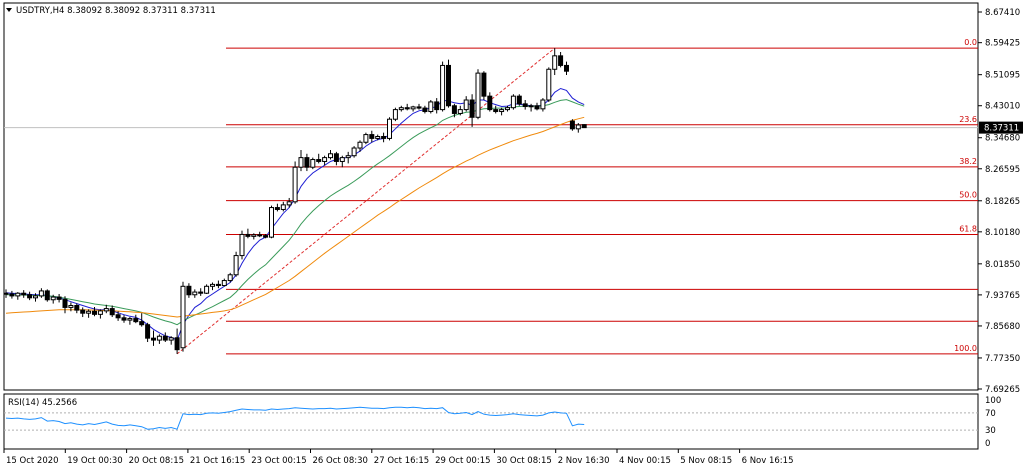 Image resolution: width=1024 pixels, height=474 pixels. Describe the element at coordinates (987, 444) in the screenshot. I see `rsi-level-label: 0` at that location.